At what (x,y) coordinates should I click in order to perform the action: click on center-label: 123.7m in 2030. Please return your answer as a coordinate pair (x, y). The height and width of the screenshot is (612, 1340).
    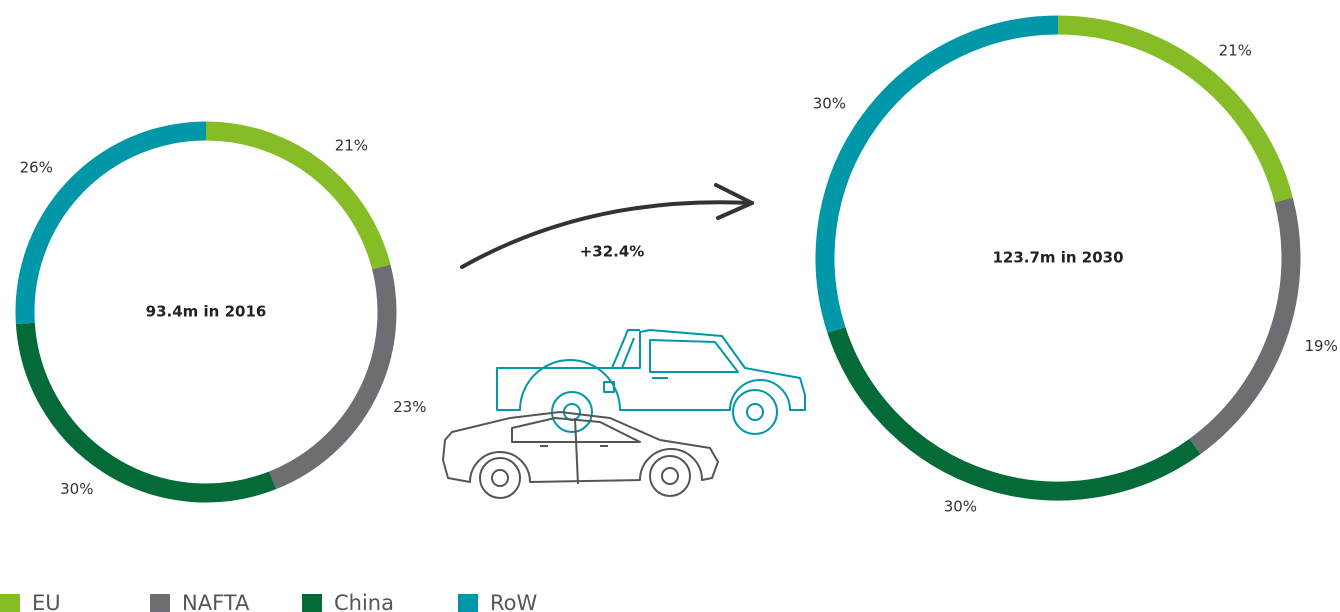
    Looking at the image, I should click on (1057, 258).